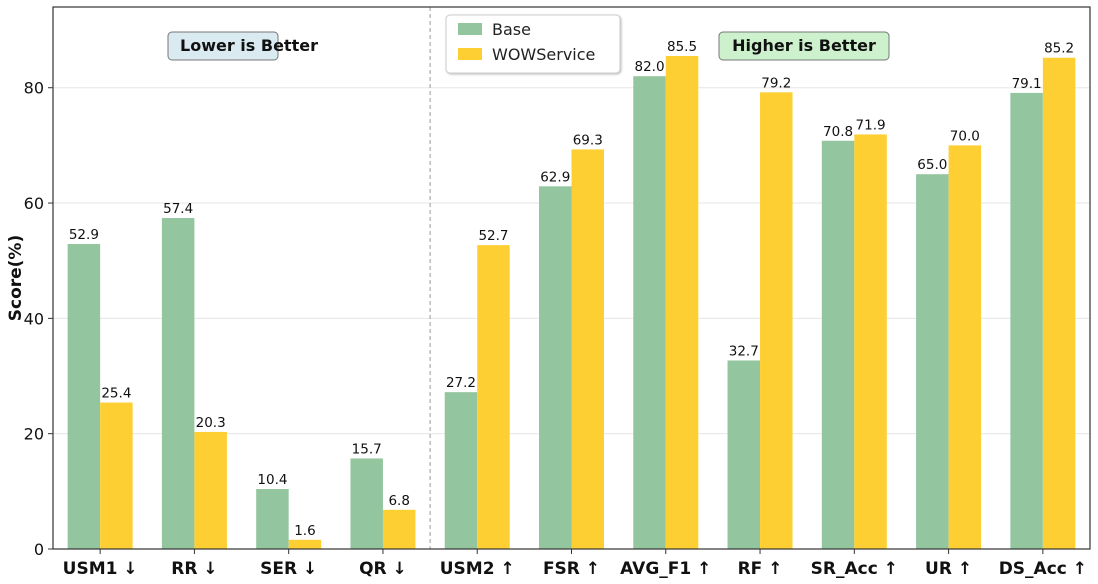 Image resolution: width=1098 pixels, height=584 pixels. I want to click on data-label: 79.2, so click(776, 83).